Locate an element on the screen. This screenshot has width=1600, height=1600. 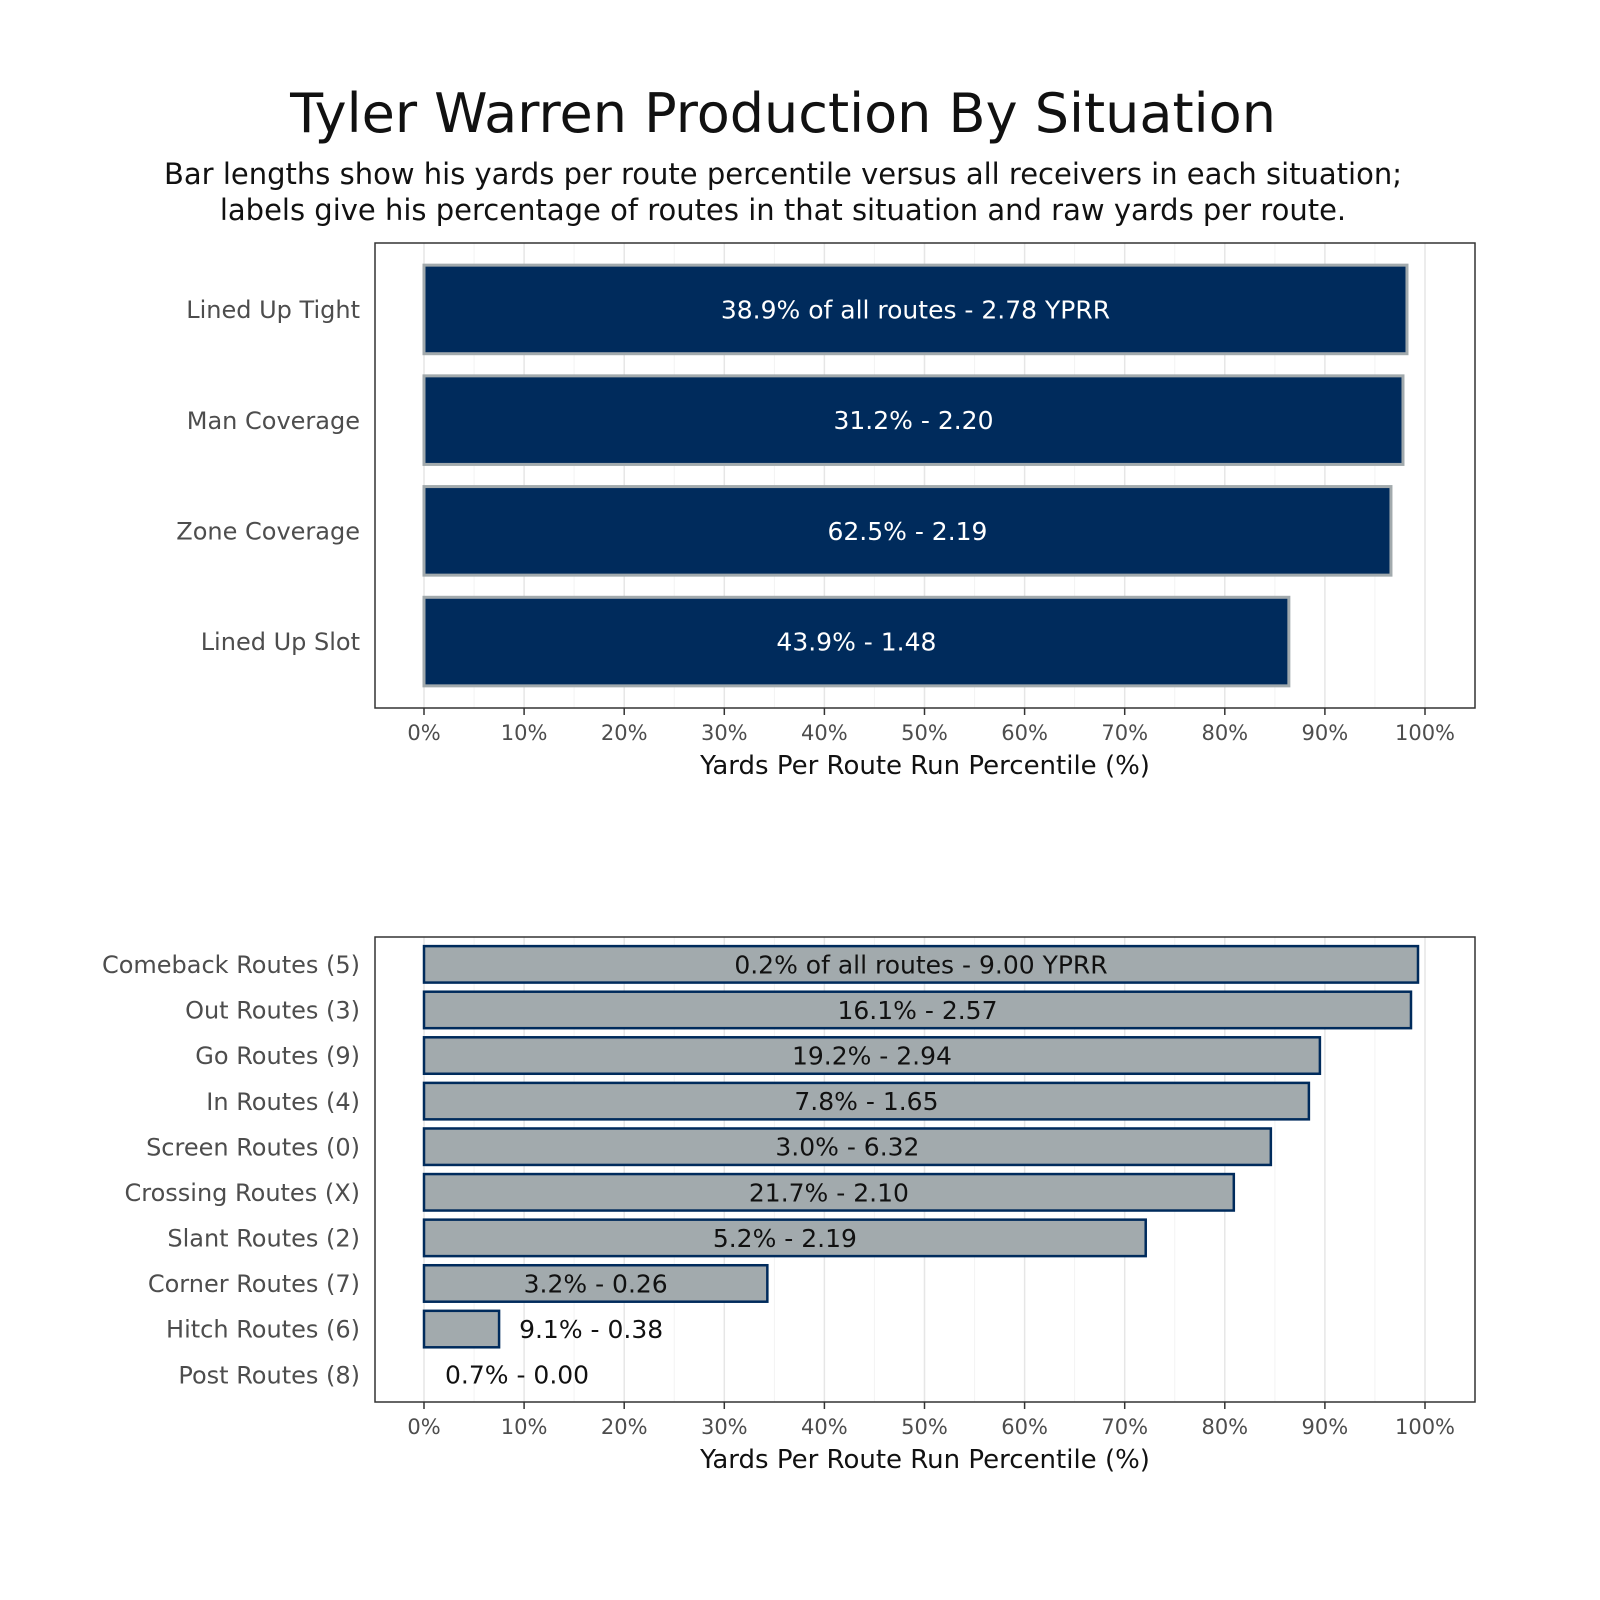
data-label: 43.9% - 1.48 is located at coordinates (856, 642).